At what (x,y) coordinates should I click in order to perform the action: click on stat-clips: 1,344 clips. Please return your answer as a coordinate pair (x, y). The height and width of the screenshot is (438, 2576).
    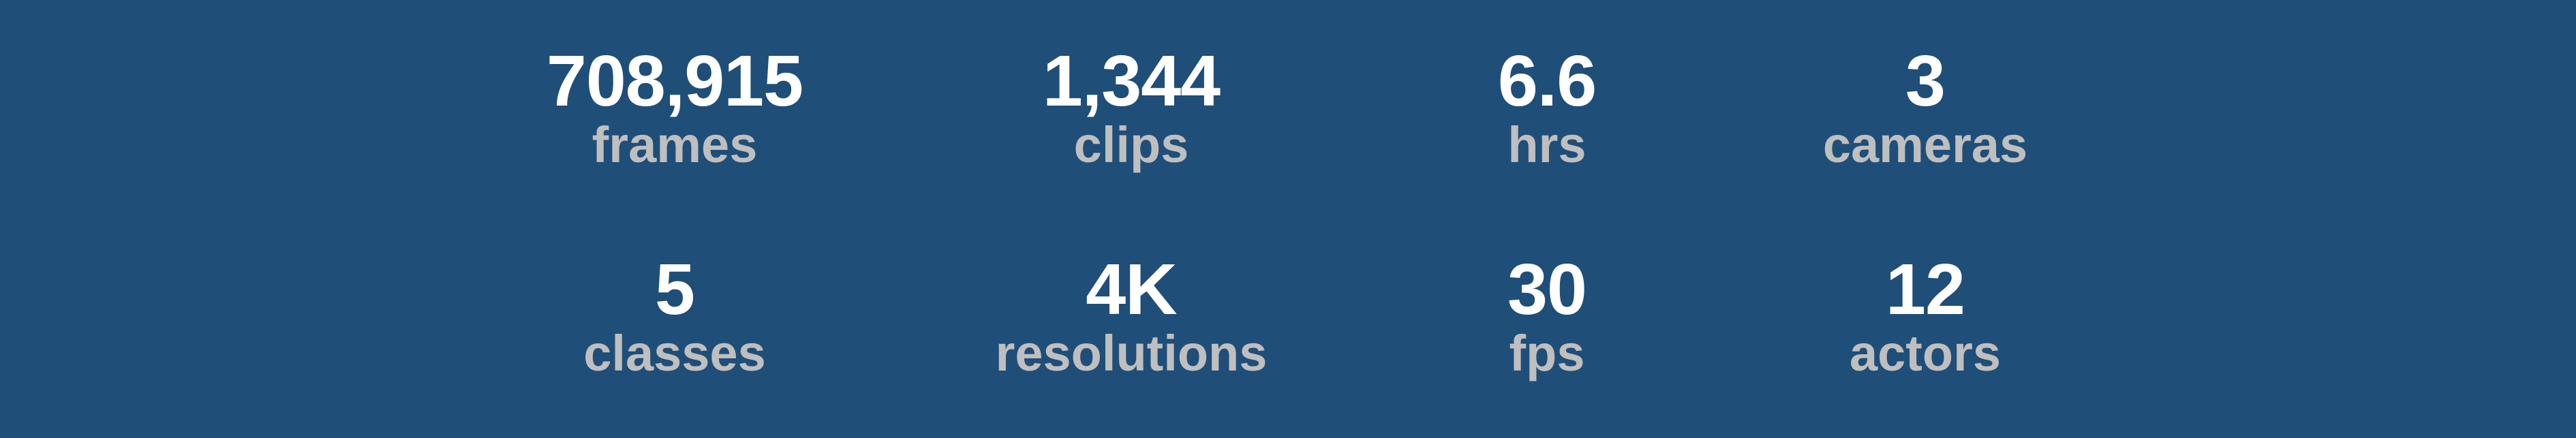
    Looking at the image, I should click on (1131, 107).